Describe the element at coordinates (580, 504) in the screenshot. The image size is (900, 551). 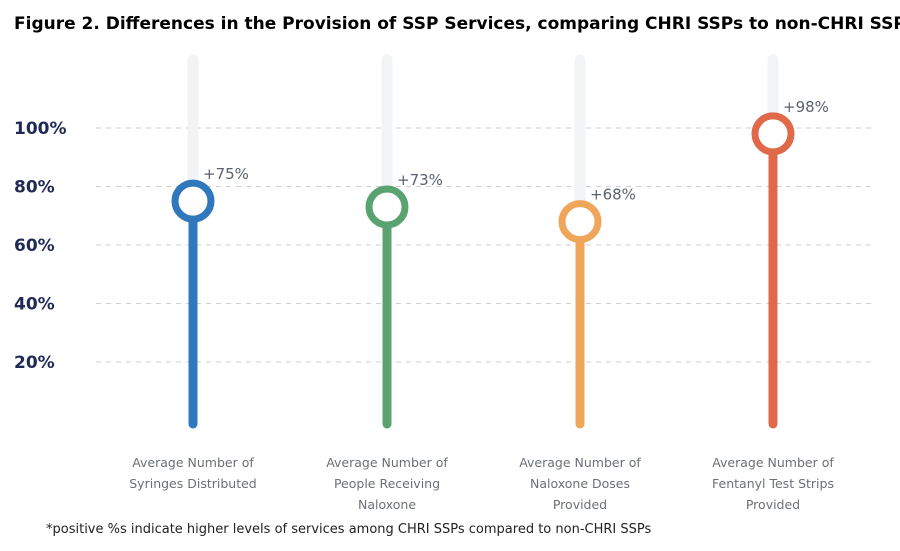
I see `category-label-2-line-2: Provided` at that location.